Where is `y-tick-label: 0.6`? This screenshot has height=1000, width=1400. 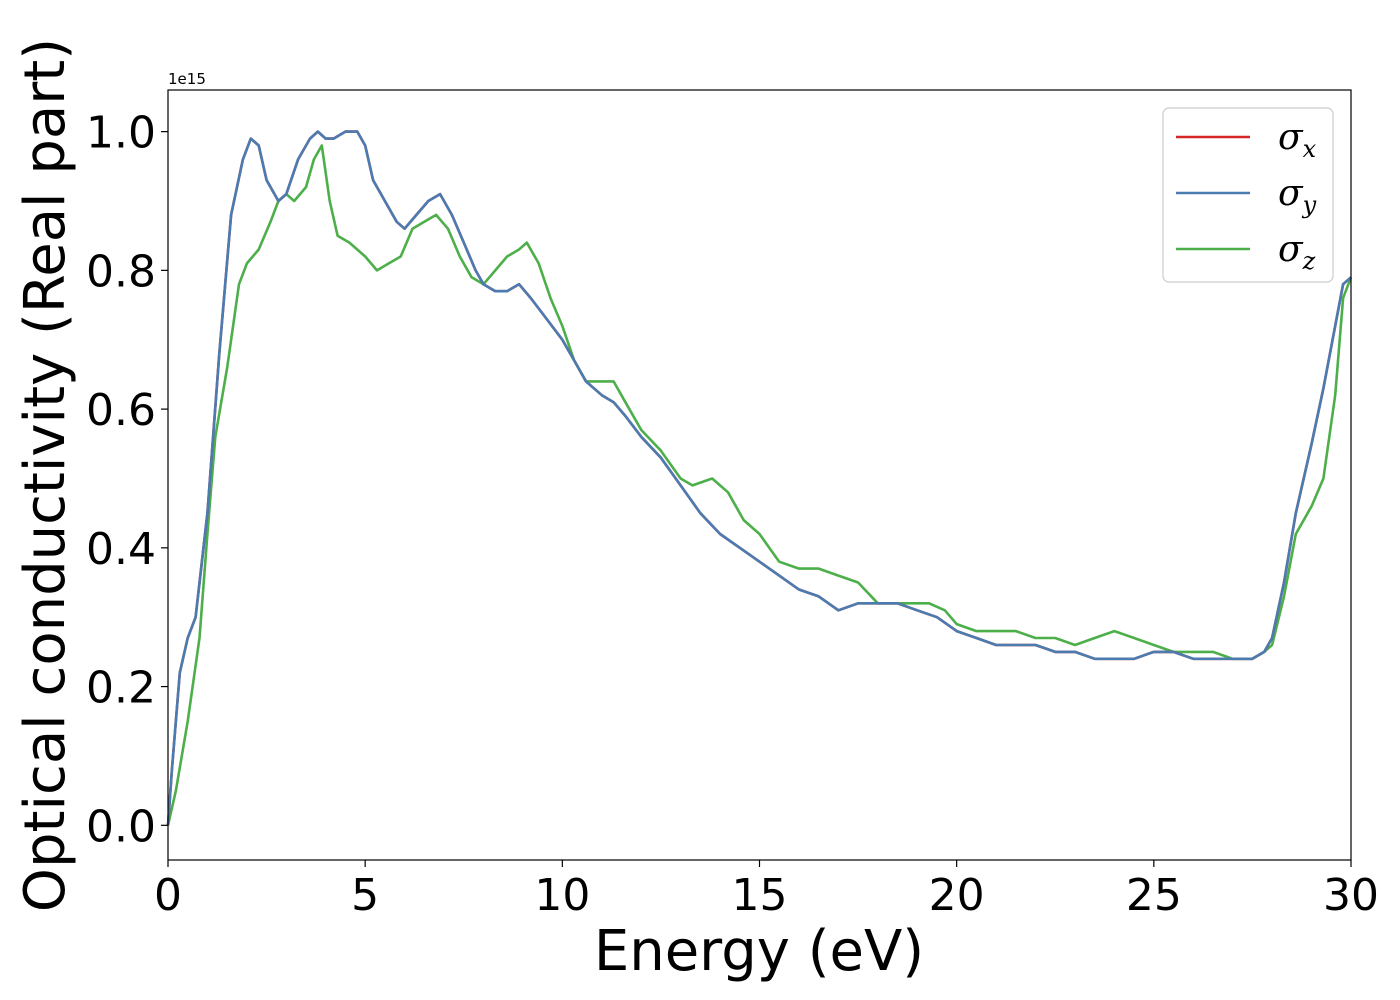
y-tick-label: 0.6 is located at coordinates (121, 410).